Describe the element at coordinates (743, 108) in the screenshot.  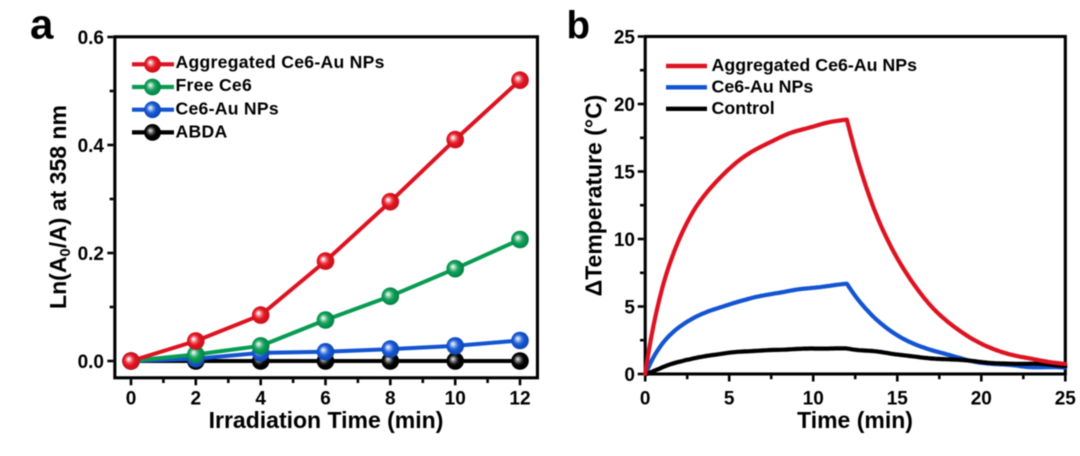
I see `svg-text: Control` at that location.